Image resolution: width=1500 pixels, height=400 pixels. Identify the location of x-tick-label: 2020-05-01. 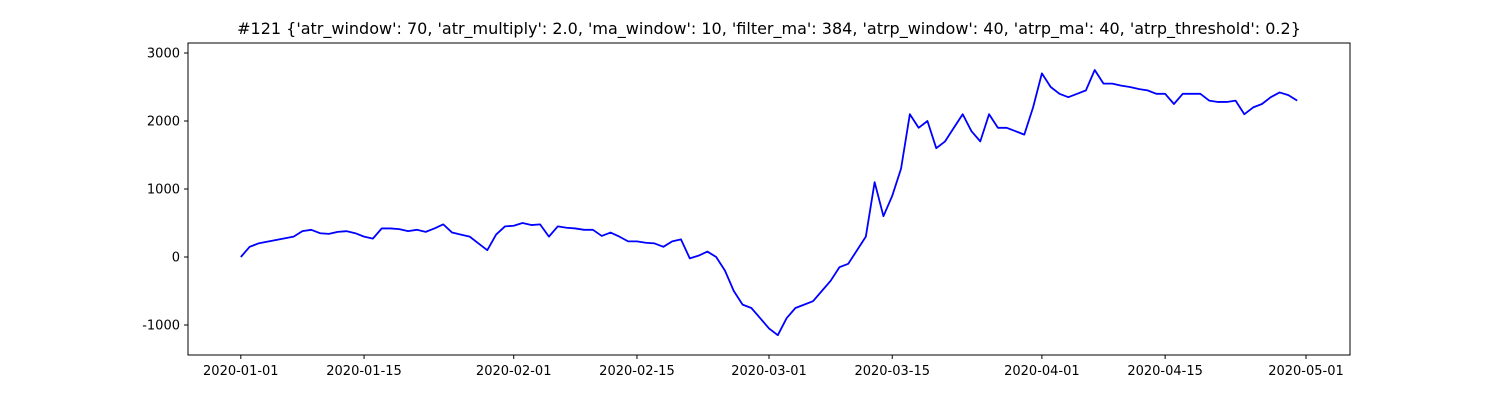
(1306, 371).